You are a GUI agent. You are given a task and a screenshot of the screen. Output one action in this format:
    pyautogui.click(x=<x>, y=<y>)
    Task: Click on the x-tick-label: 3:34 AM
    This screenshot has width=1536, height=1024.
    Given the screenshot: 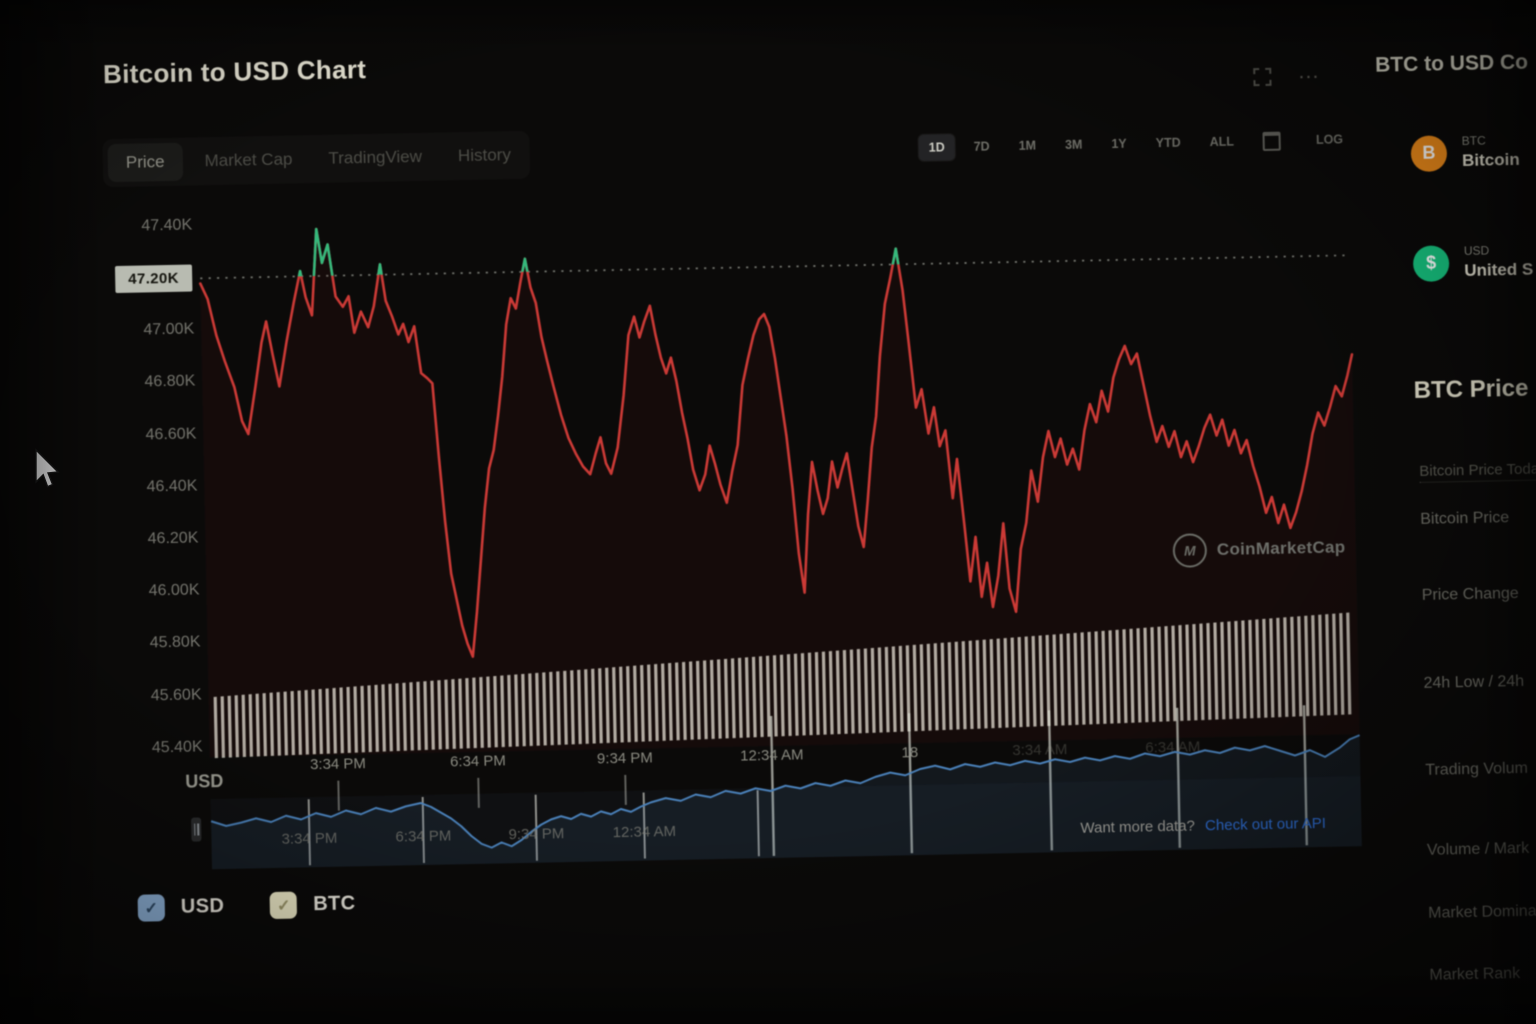 What is the action you would take?
    pyautogui.click(x=1040, y=750)
    